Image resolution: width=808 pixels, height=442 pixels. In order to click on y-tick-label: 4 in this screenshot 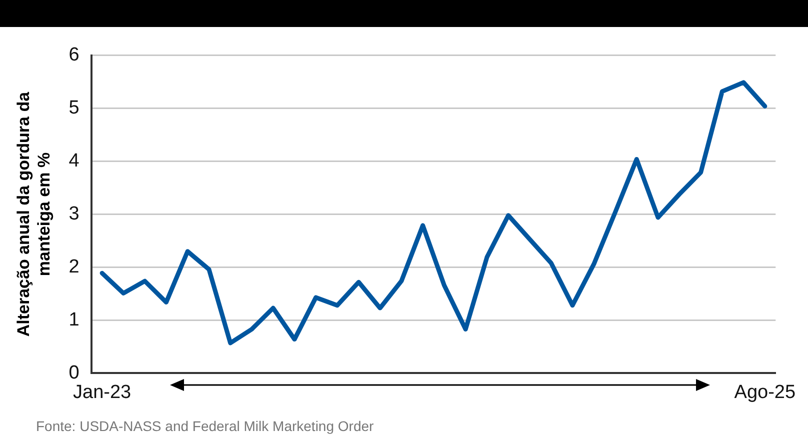, I will do `click(74, 161)`.